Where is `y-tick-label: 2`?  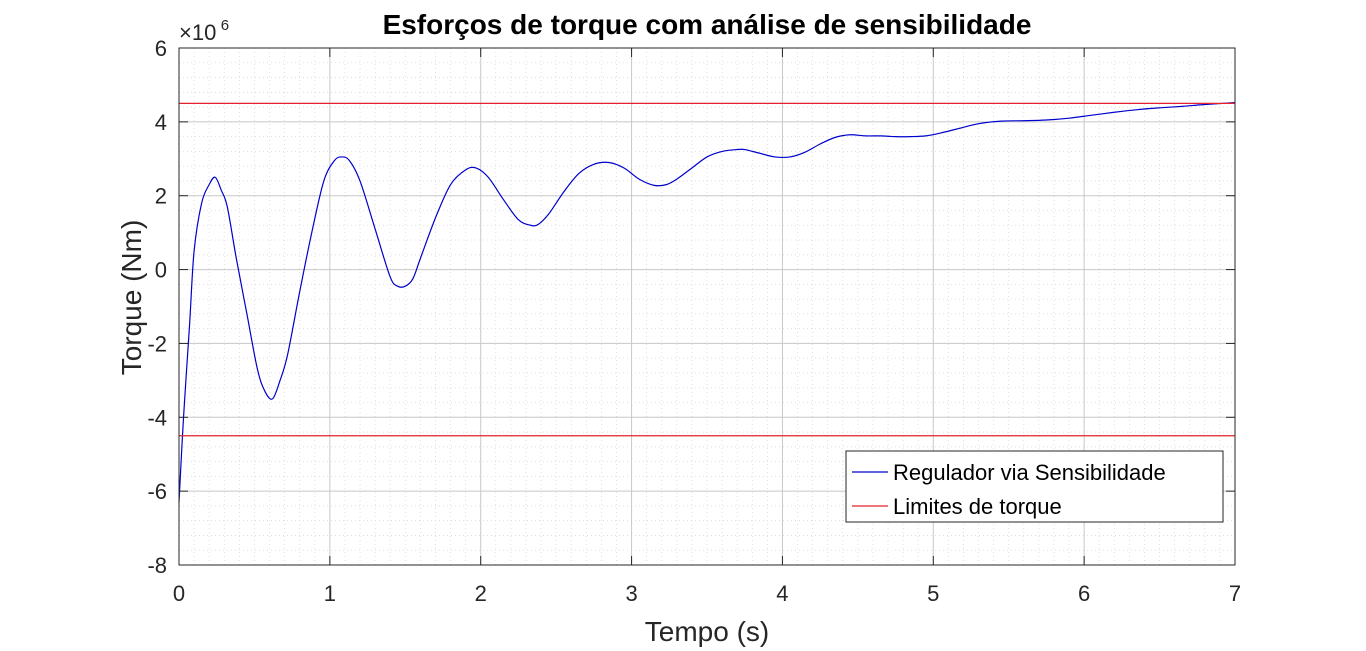
y-tick-label: 2 is located at coordinates (161, 196).